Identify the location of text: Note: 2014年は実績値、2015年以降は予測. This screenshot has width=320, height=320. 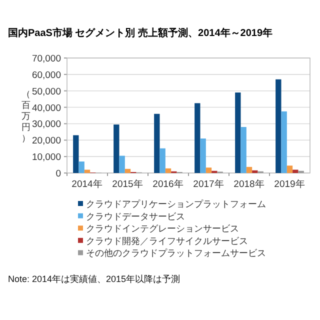
(94, 279).